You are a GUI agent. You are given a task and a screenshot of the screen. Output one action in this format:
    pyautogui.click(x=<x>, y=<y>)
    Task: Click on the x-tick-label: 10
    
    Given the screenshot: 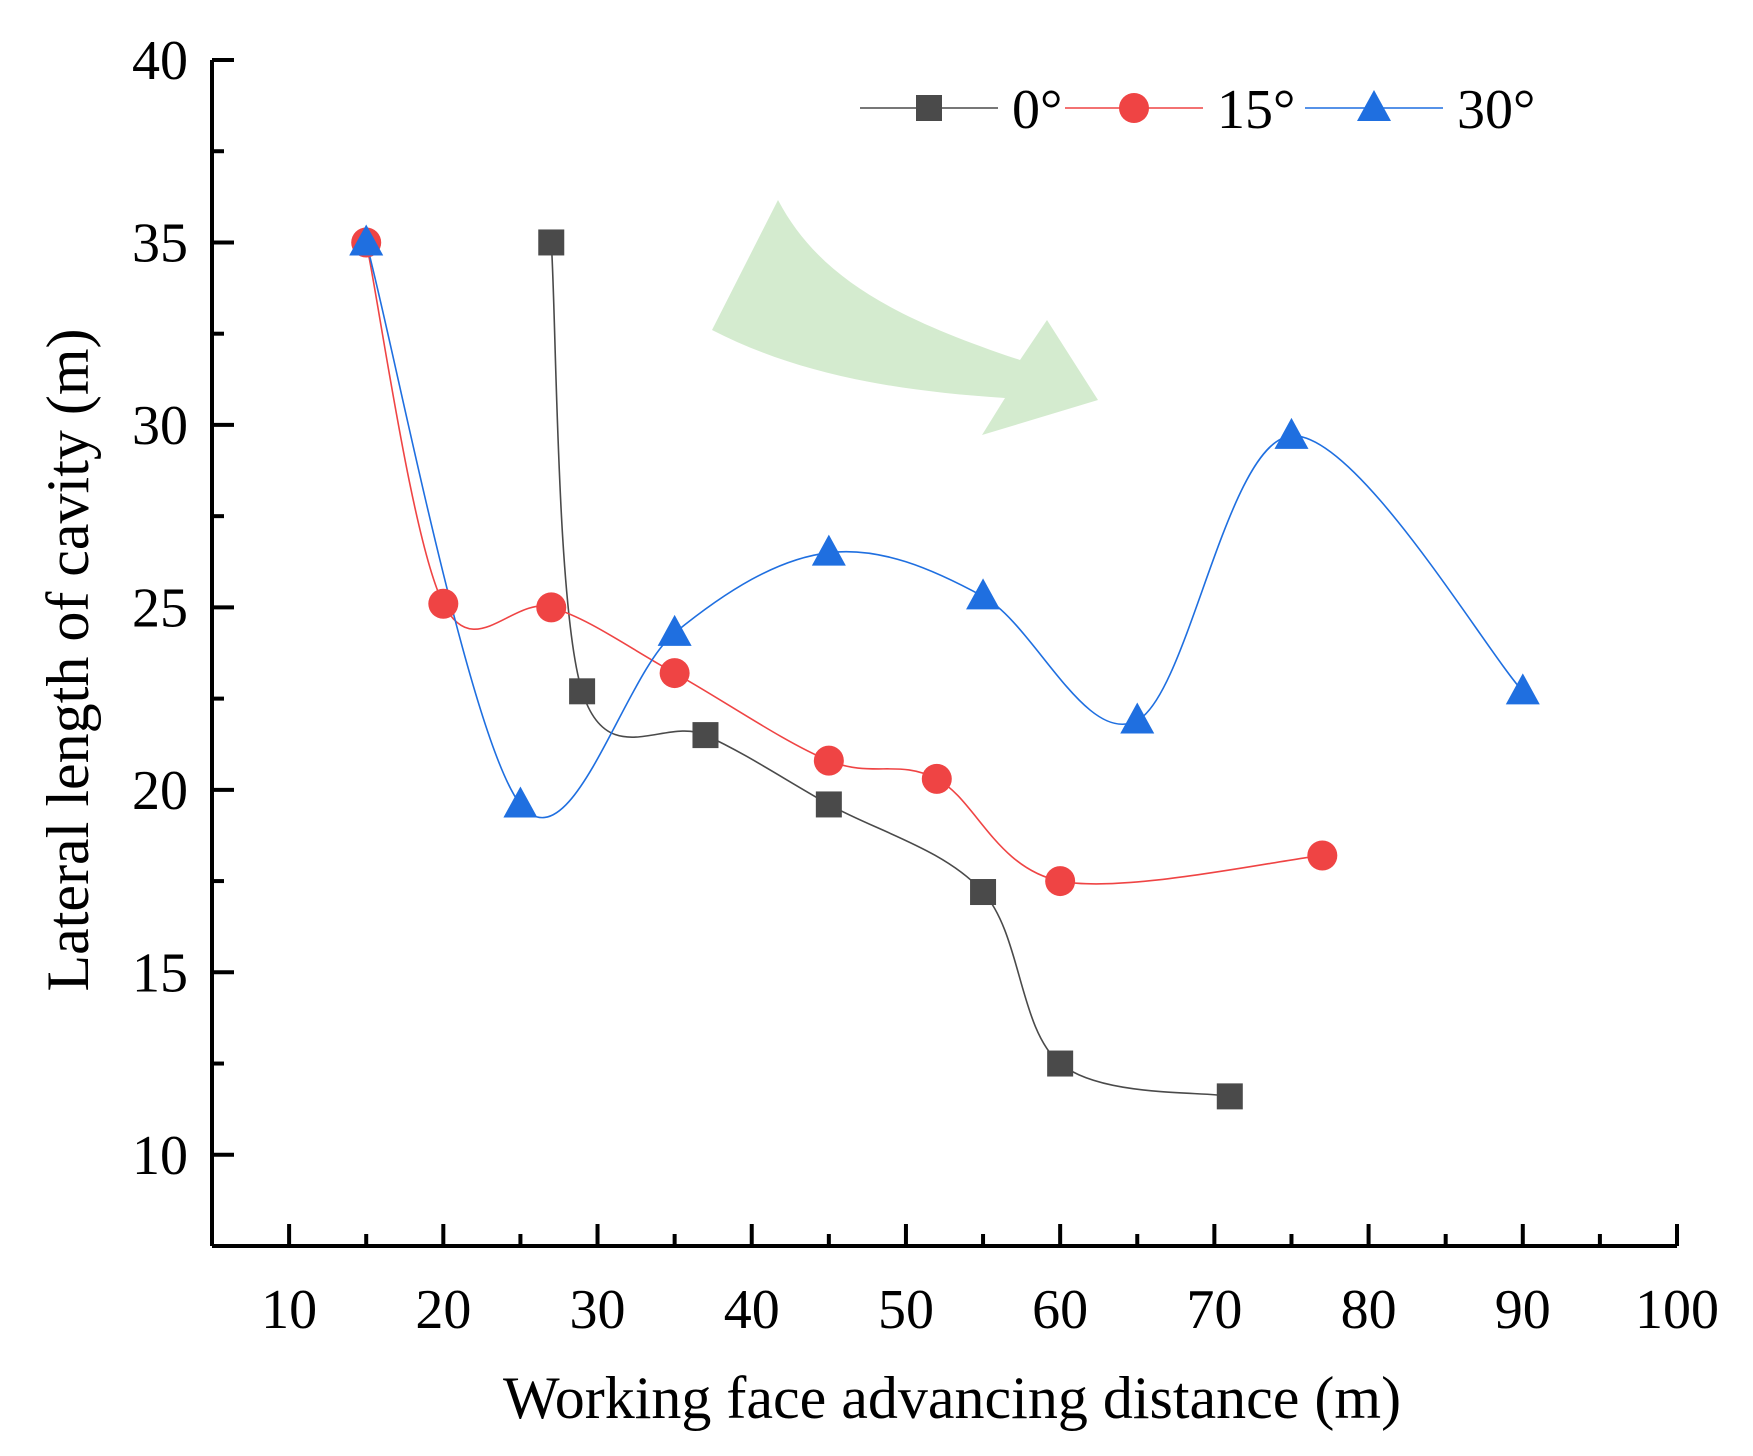 What is the action you would take?
    pyautogui.click(x=289, y=1310)
    